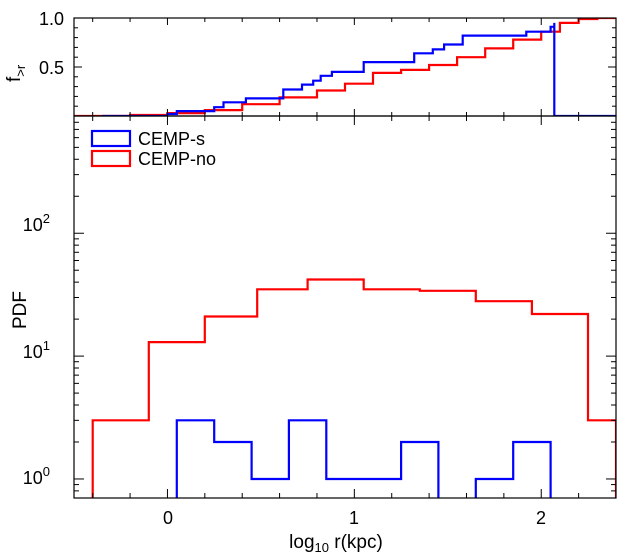 This screenshot has width=625, height=560. Describe the element at coordinates (171, 139) in the screenshot. I see `legend-label-cemp-s: CEMP-s` at that location.